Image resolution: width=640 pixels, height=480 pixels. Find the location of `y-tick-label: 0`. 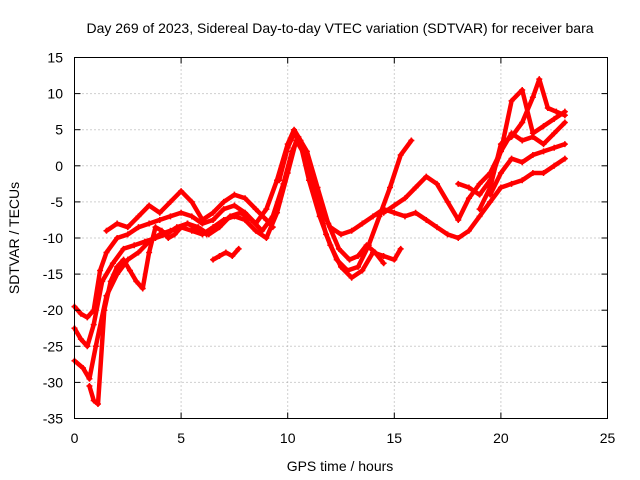

y-tick-label: 0 is located at coordinates (59, 166).